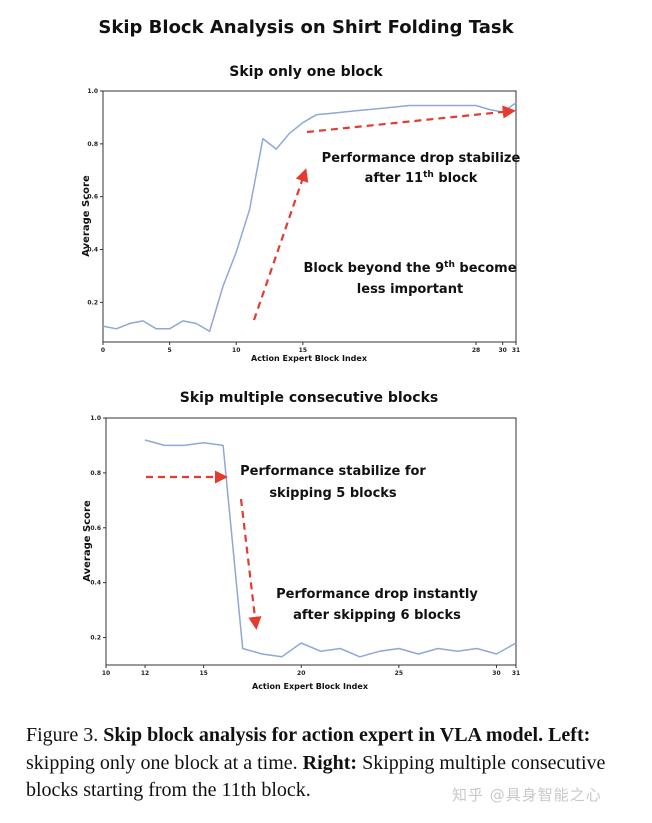  What do you see at coordinates (92, 197) in the screenshot?
I see `chart1-ytick-label: 0.6` at bounding box center [92, 197].